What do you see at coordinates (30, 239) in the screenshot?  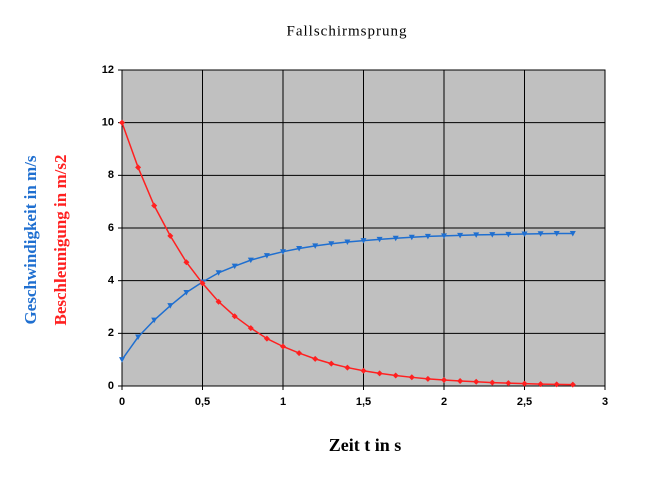 I see `y-axis-label: Geschwindigkeit in m/s` at bounding box center [30, 239].